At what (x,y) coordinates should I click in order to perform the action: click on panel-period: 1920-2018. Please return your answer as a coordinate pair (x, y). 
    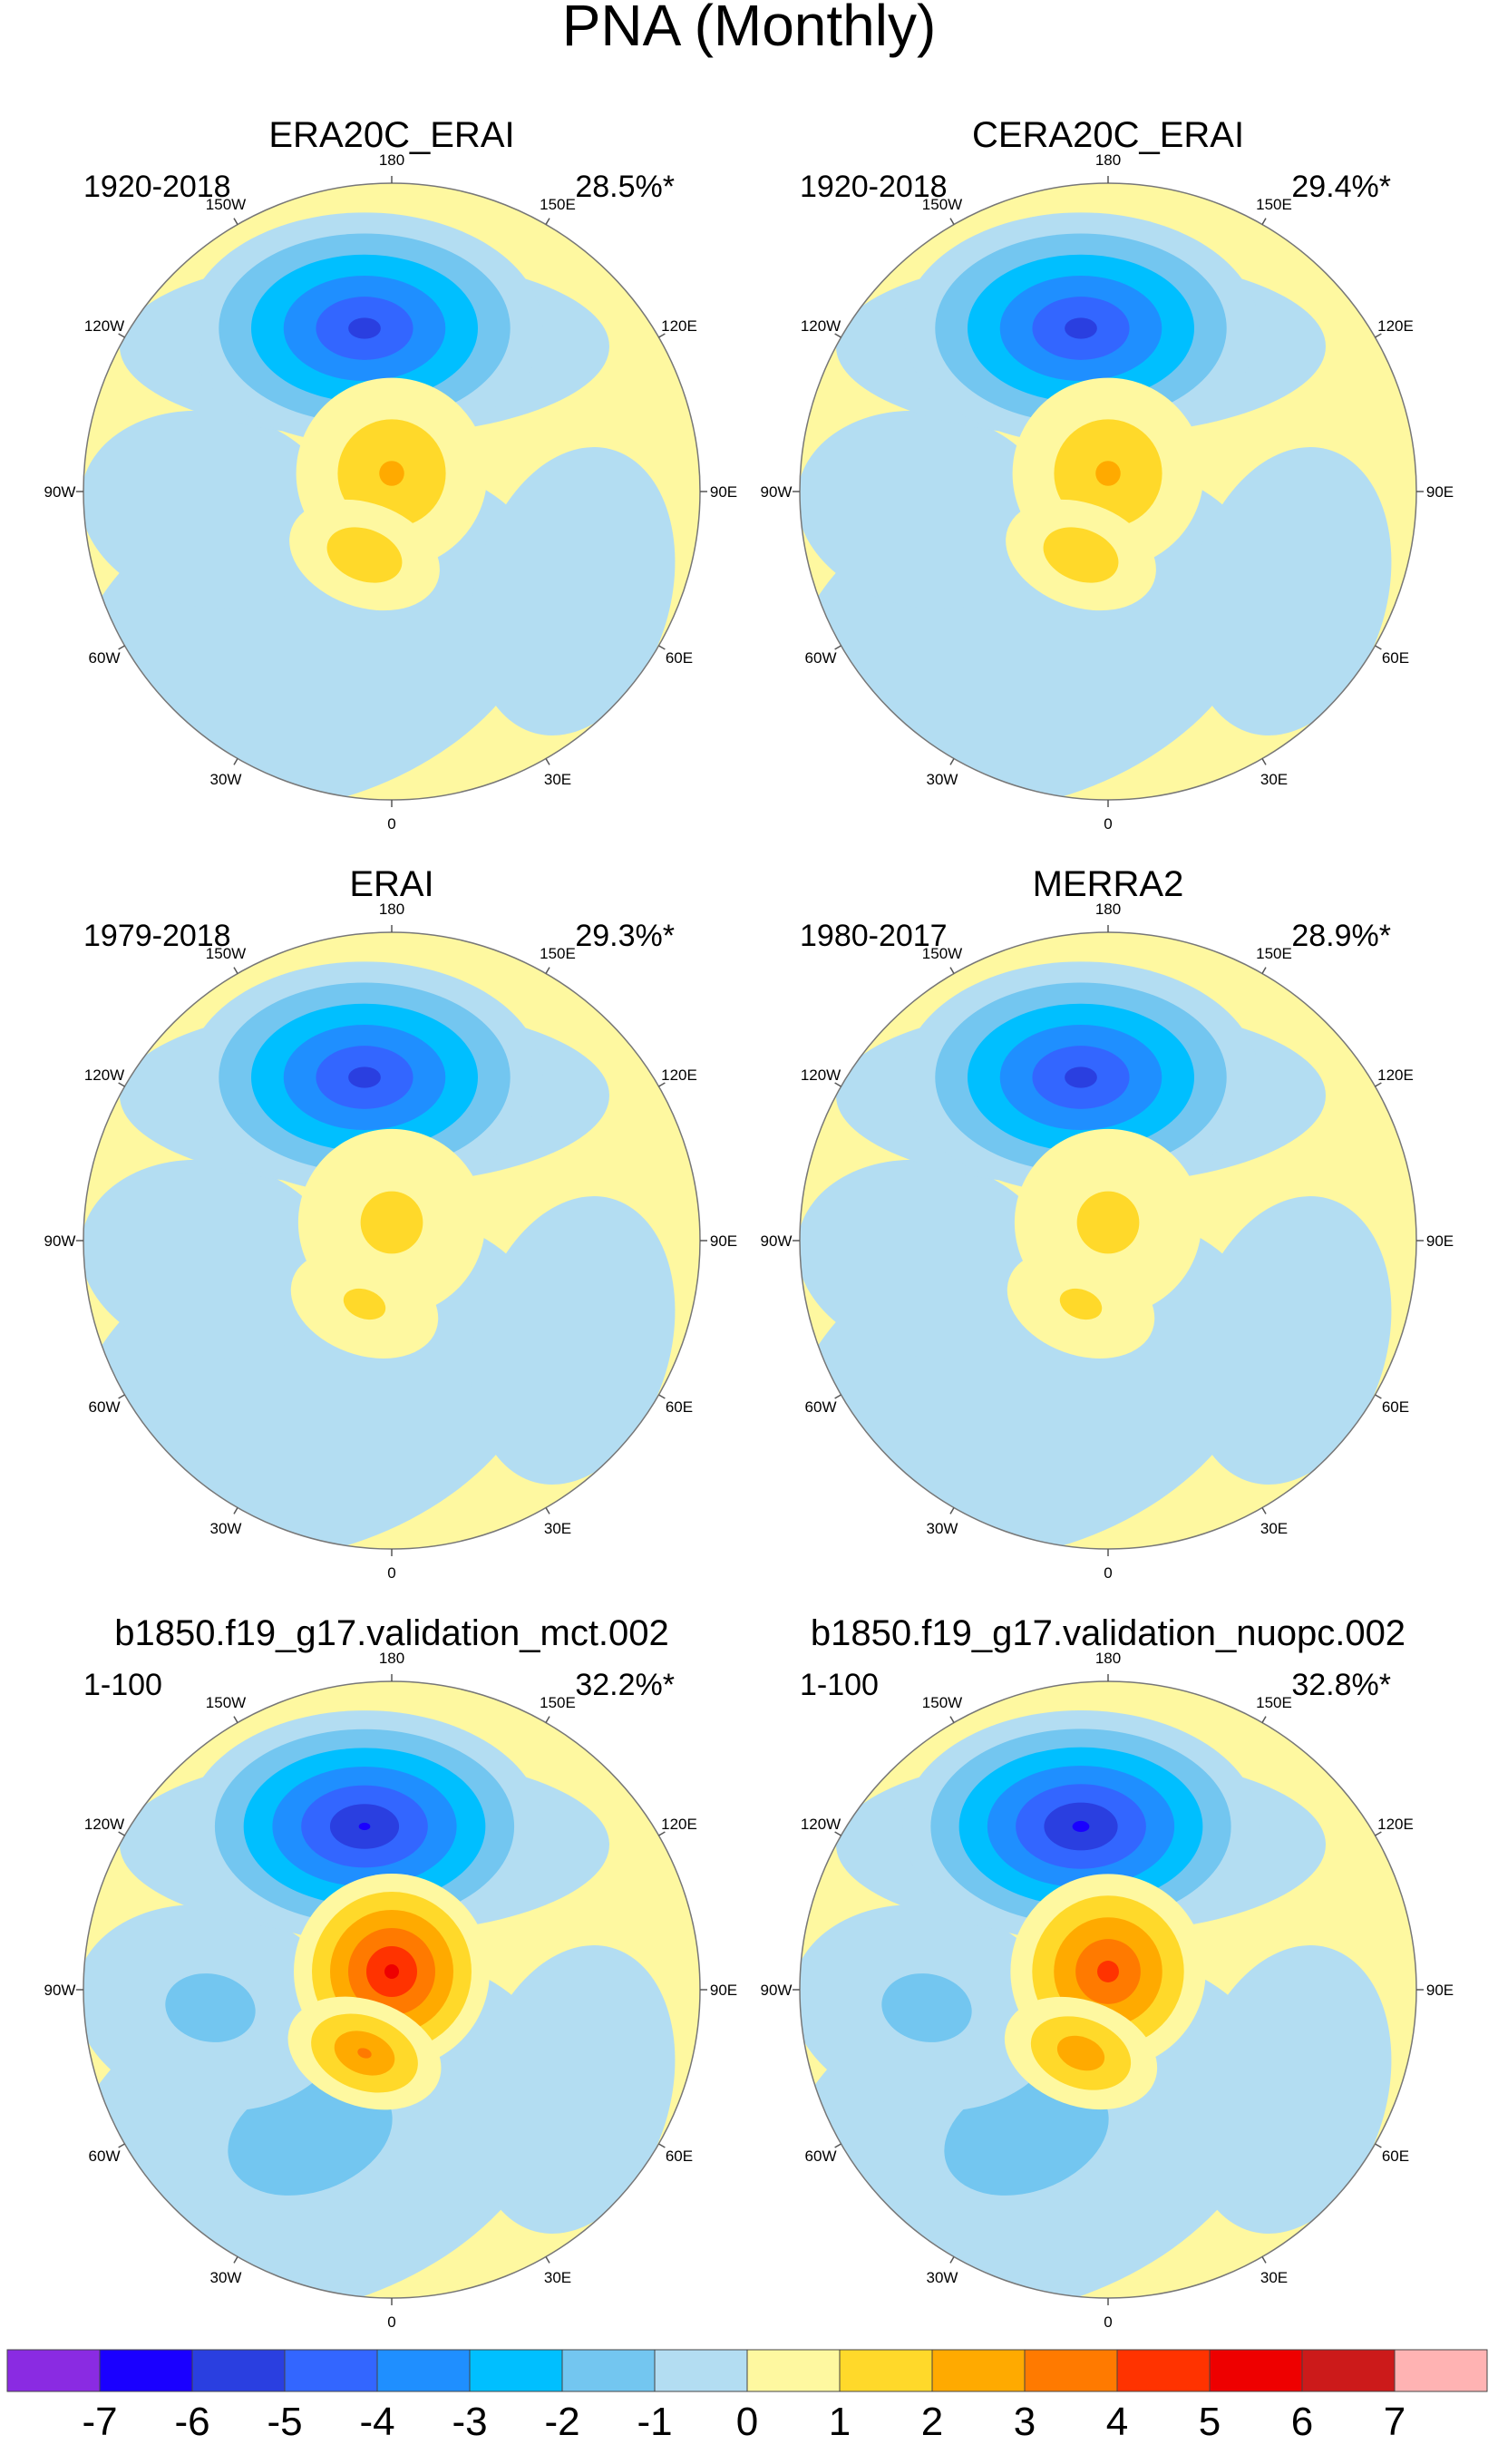
    Looking at the image, I should click on (874, 187).